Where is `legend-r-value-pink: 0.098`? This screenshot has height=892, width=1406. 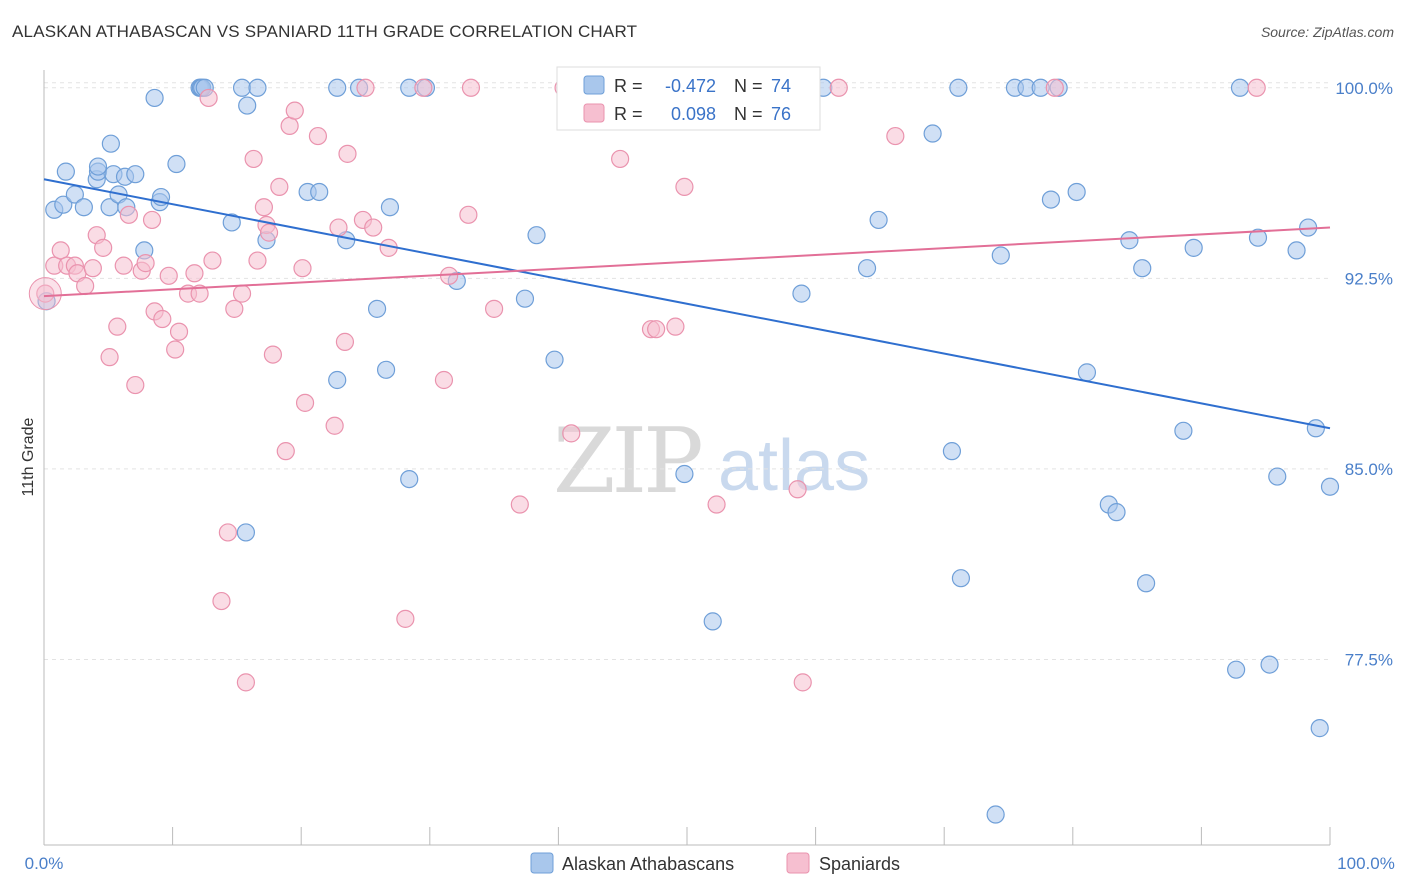 legend-r-value-pink: 0.098 is located at coordinates (693, 114).